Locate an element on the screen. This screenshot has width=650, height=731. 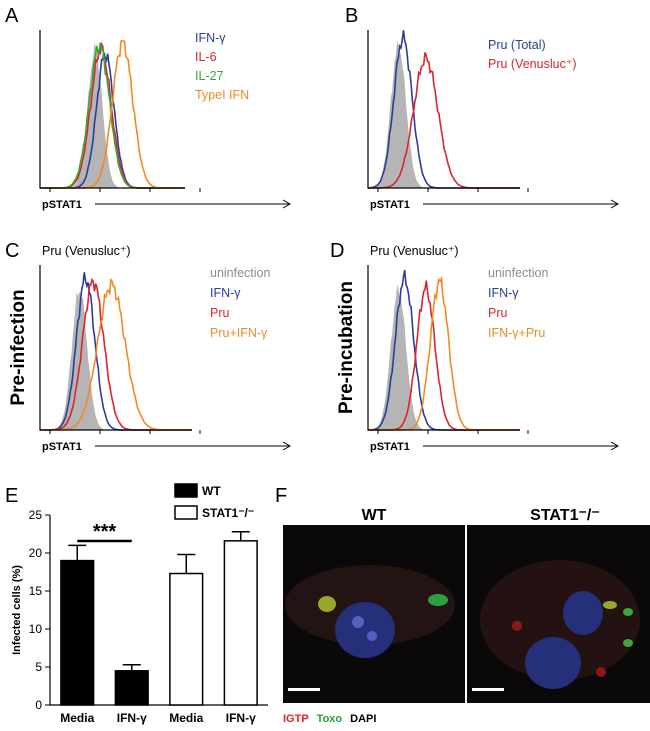
y-tick-label: 5 is located at coordinates (38, 667).